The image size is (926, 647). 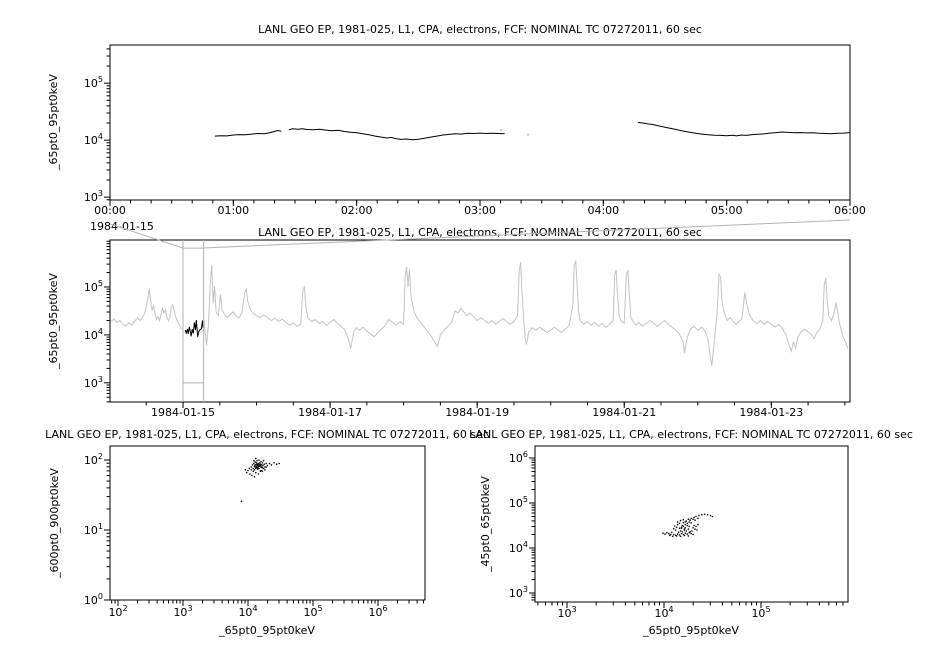 I want to click on series-segment-1a, so click(x=248, y=133).